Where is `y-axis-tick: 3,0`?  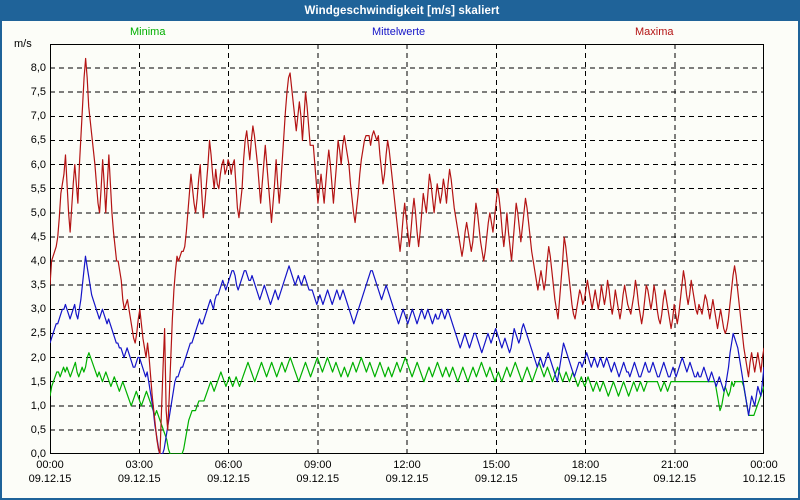 y-axis-tick: 3,0 is located at coordinates (38, 309).